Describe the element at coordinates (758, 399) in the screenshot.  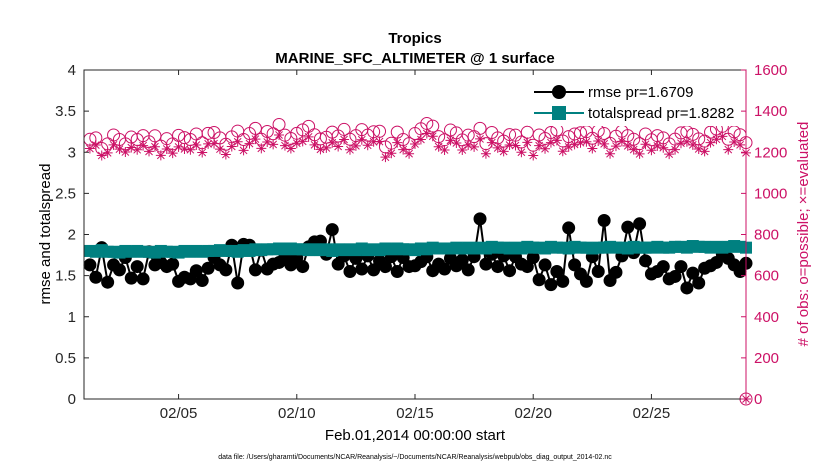
I see `y2-tick-label: 0` at that location.